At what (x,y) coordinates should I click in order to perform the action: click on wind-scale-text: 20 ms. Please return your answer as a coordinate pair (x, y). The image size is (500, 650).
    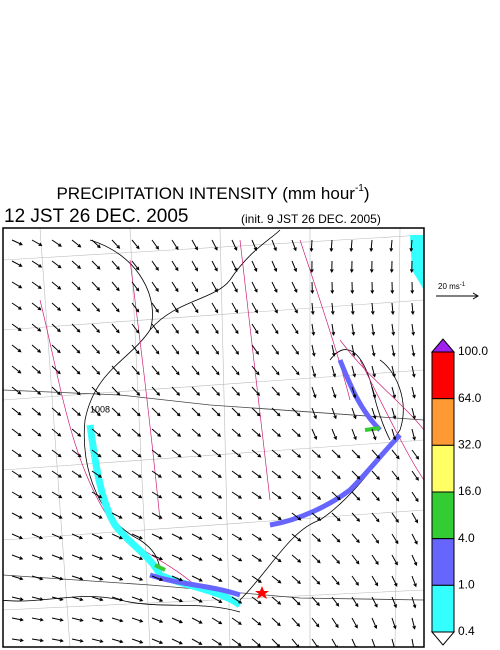
    Looking at the image, I should click on (449, 286).